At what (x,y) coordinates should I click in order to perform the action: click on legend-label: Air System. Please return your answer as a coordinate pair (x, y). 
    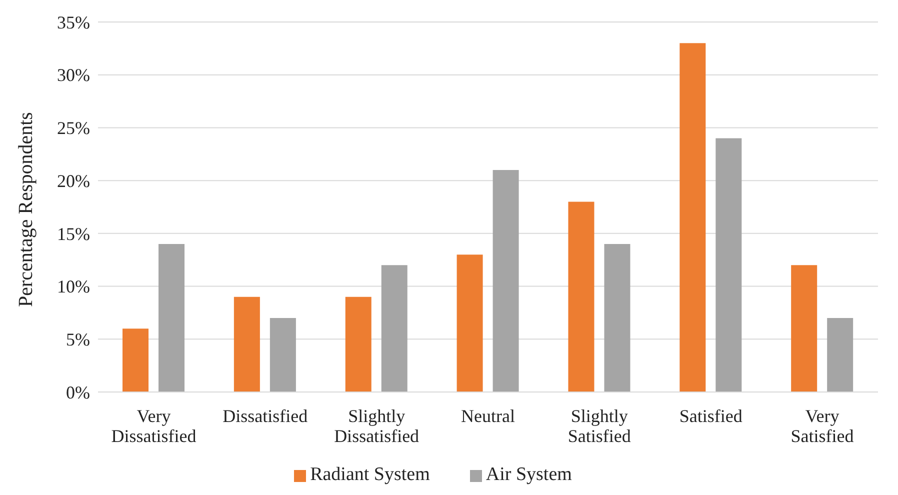
    Looking at the image, I should click on (529, 474).